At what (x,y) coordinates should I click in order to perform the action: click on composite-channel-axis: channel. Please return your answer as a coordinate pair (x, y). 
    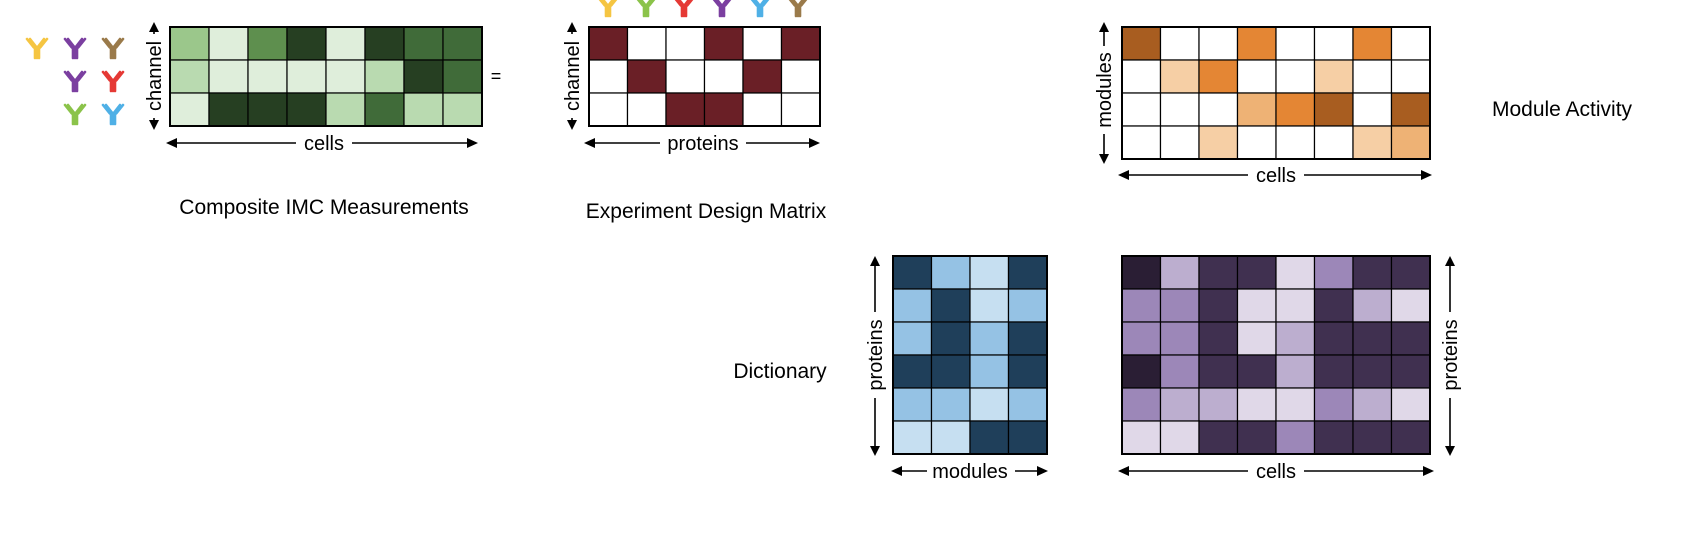
    Looking at the image, I should click on (154, 76).